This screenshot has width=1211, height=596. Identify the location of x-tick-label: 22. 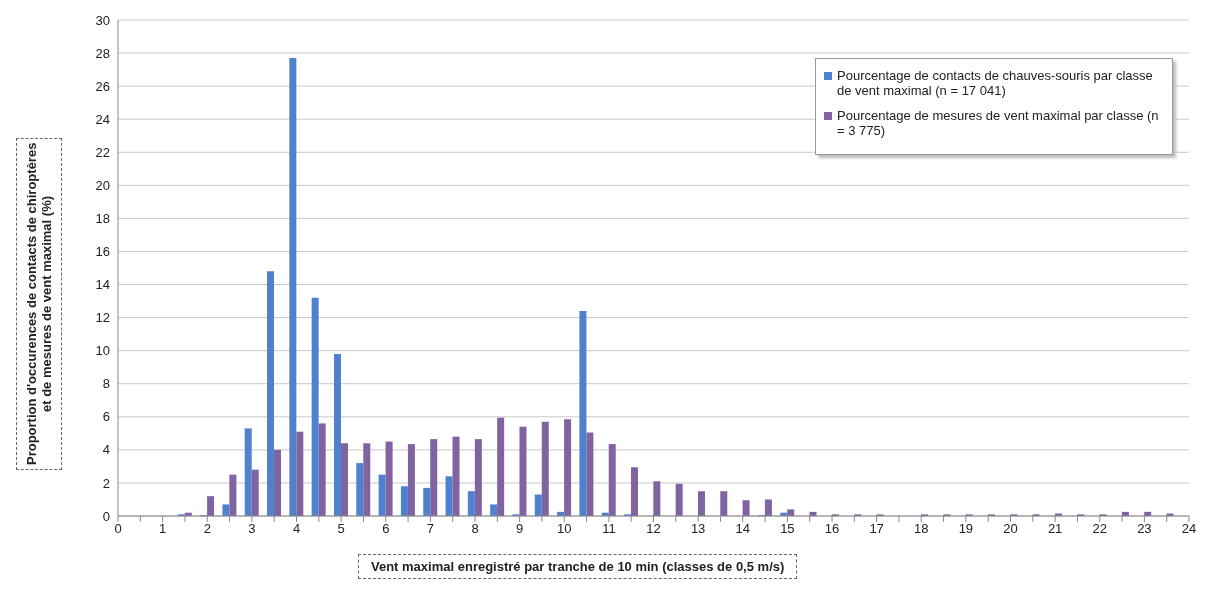
(1099, 529).